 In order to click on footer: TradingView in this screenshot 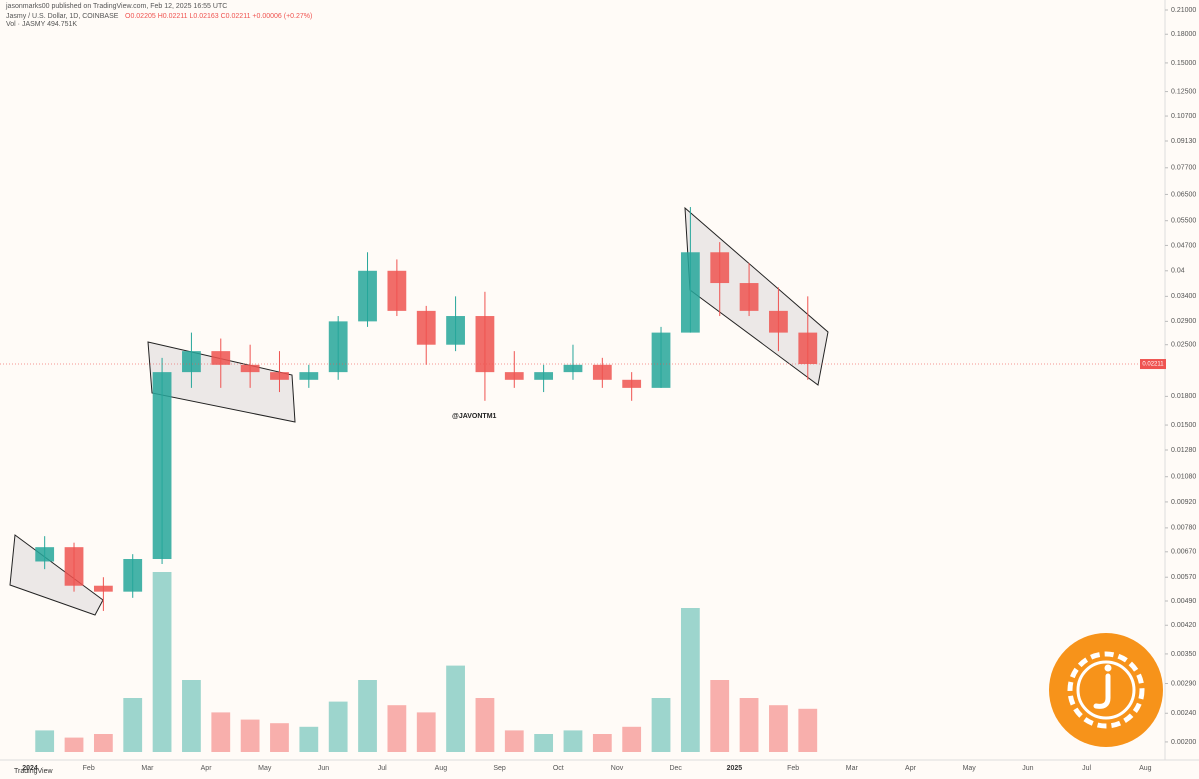, I will do `click(33, 771)`.